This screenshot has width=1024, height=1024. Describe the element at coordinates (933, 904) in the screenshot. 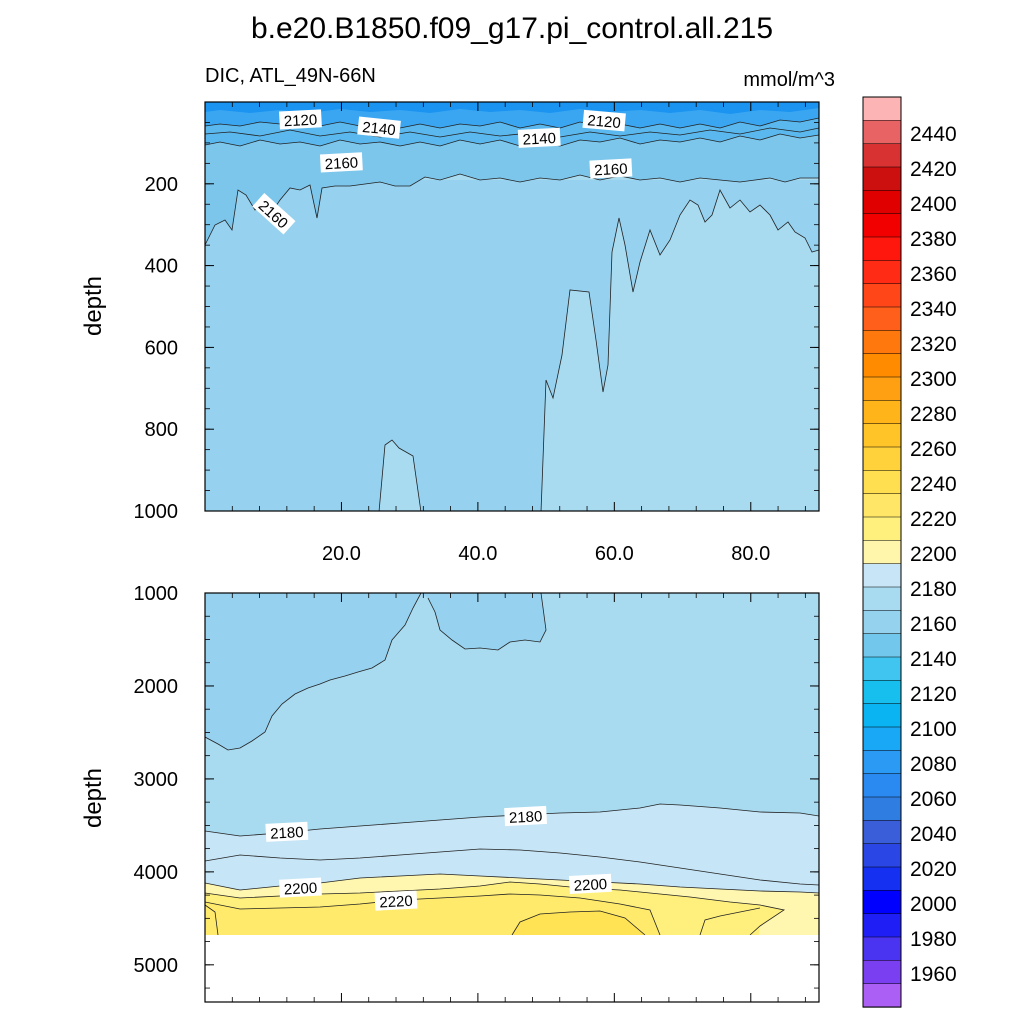

I see `colorbar-label: 2000` at that location.